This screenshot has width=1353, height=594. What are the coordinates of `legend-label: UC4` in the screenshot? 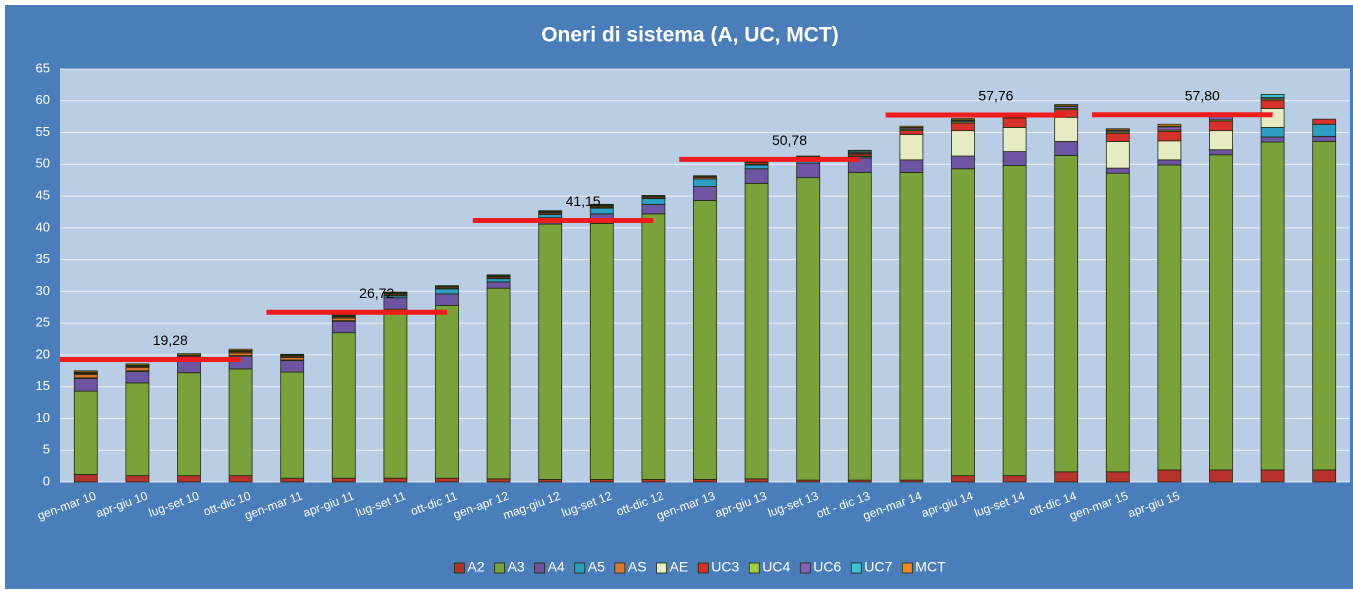 It's located at (776, 567).